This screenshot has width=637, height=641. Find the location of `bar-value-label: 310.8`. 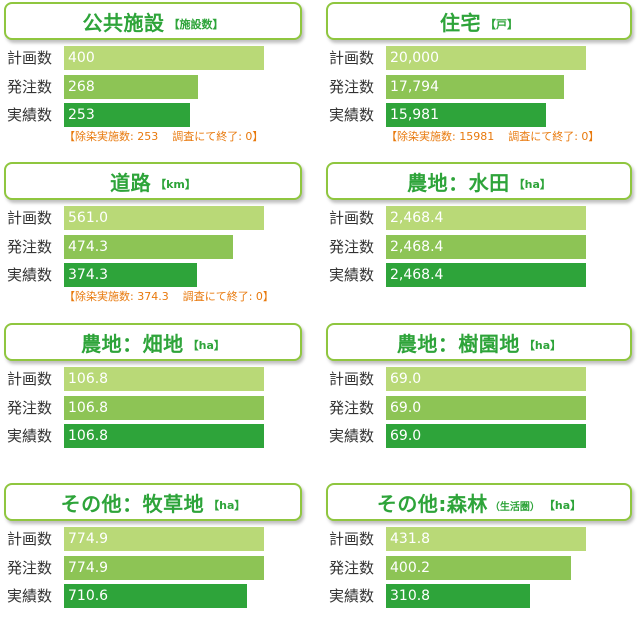

bar-value-label: 310.8 is located at coordinates (410, 596).